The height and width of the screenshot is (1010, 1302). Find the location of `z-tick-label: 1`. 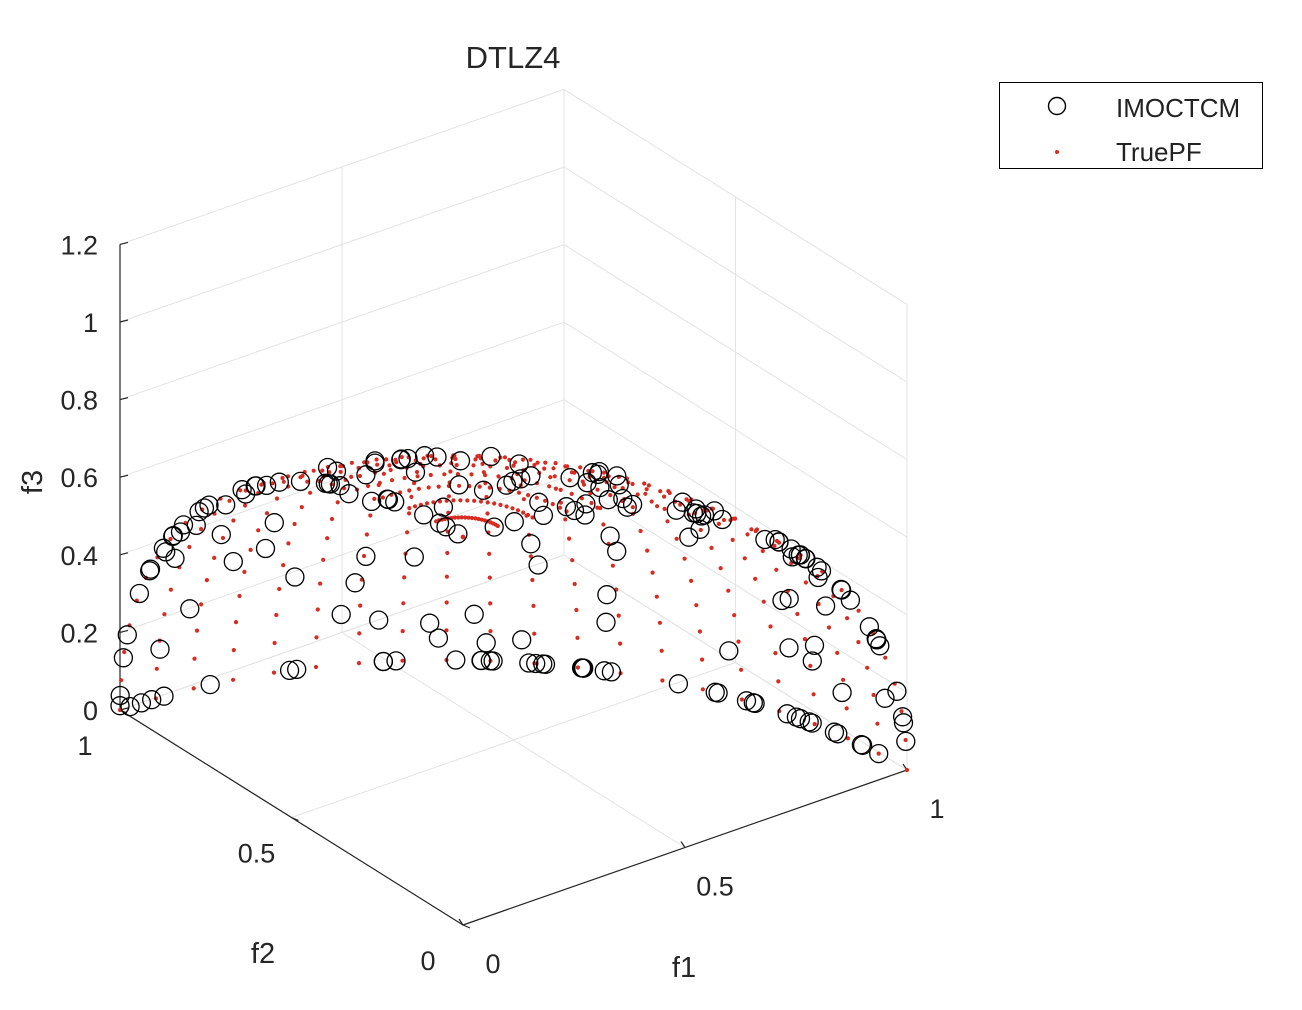

z-tick-label: 1 is located at coordinates (90, 323).